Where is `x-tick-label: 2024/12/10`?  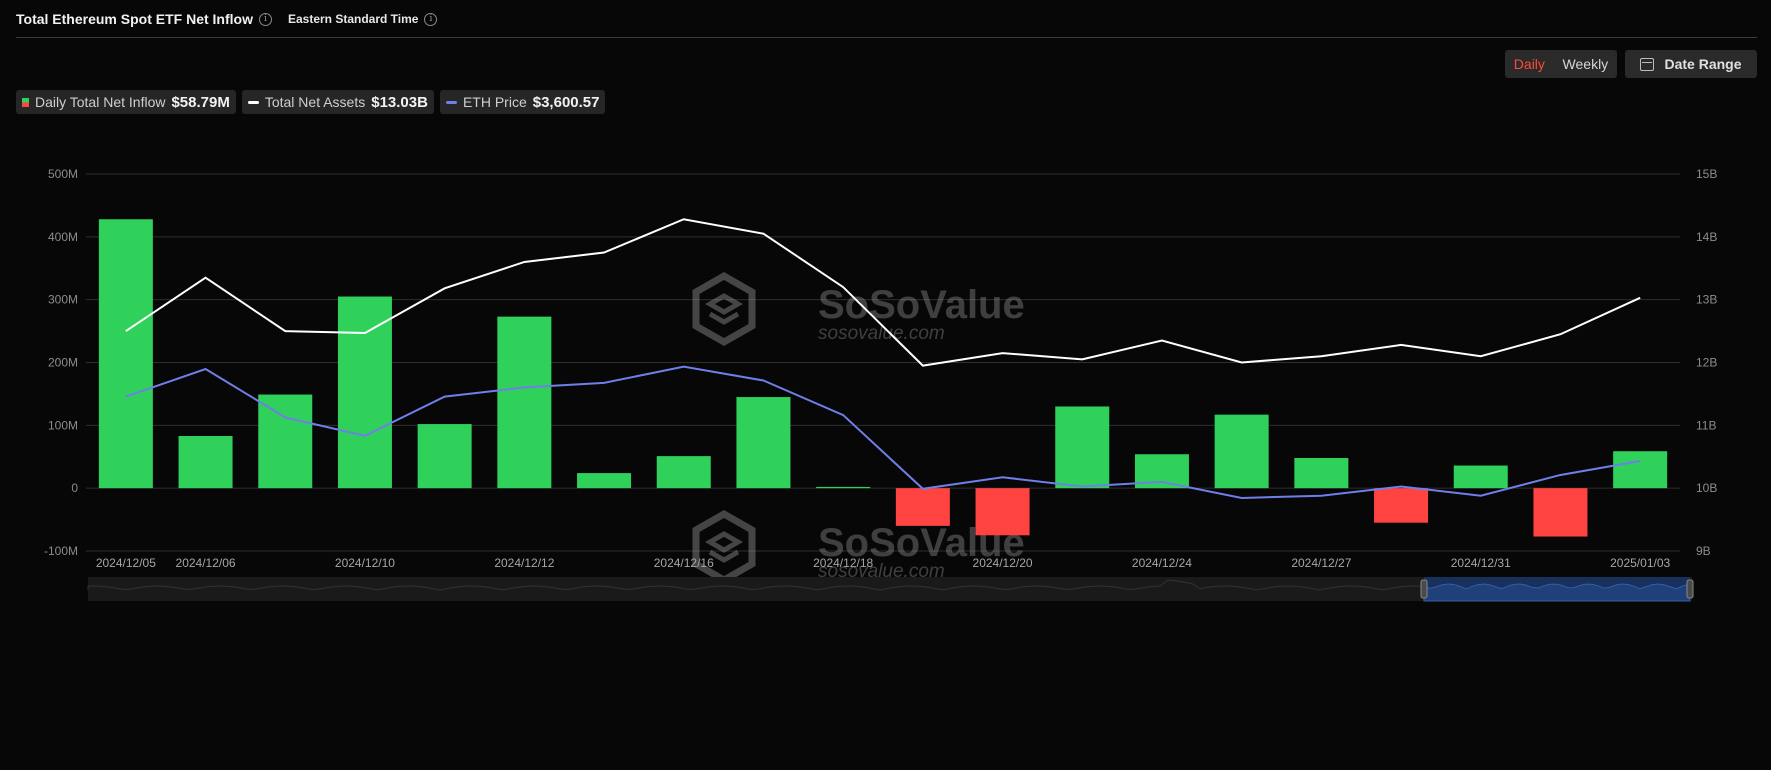
x-tick-label: 2024/12/10 is located at coordinates (365, 563).